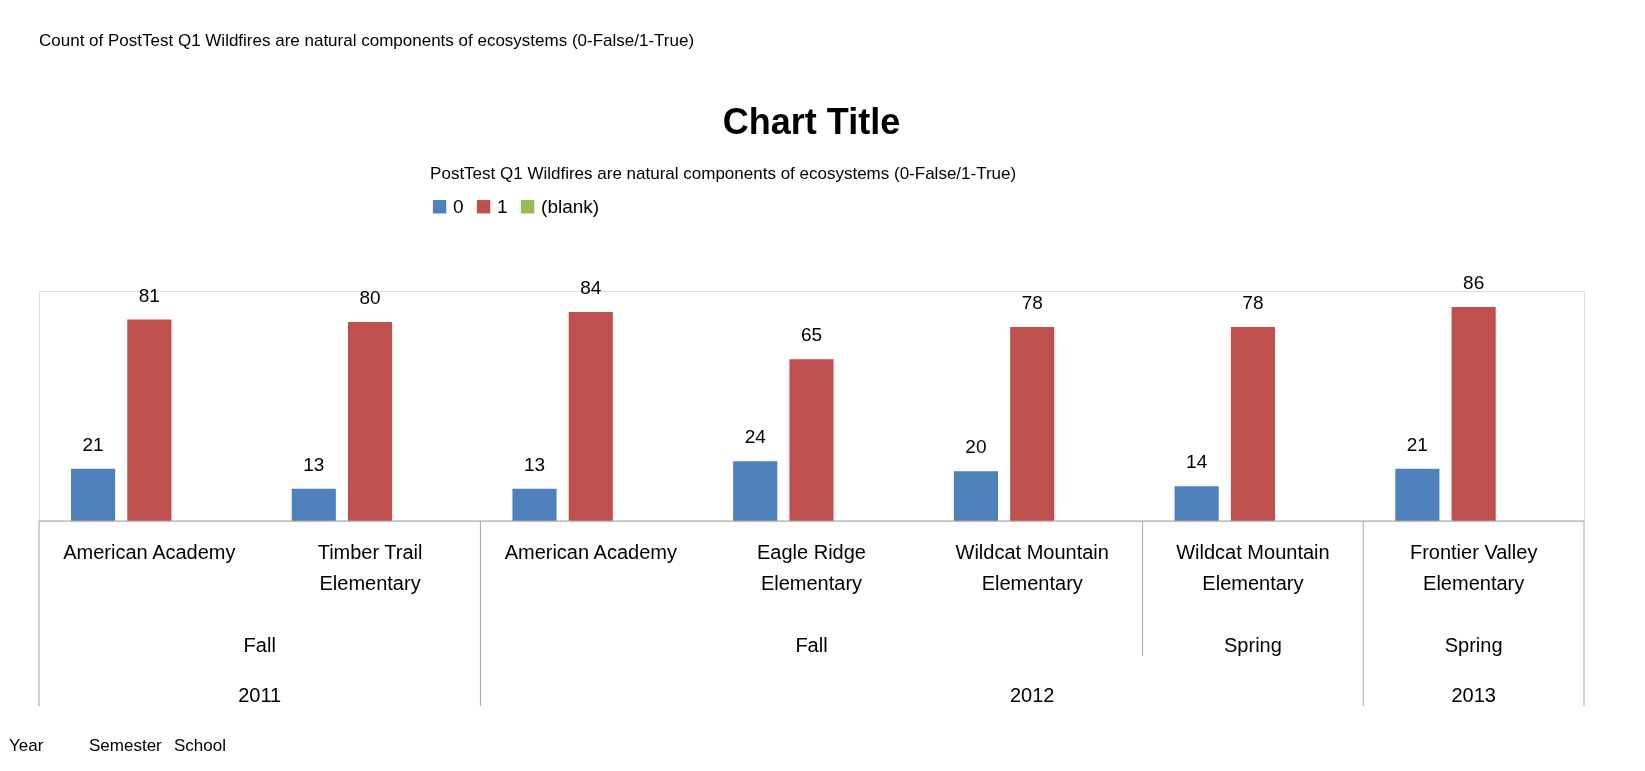 This screenshot has height=771, width=1645. I want to click on text: 2012, so click(1032, 695).